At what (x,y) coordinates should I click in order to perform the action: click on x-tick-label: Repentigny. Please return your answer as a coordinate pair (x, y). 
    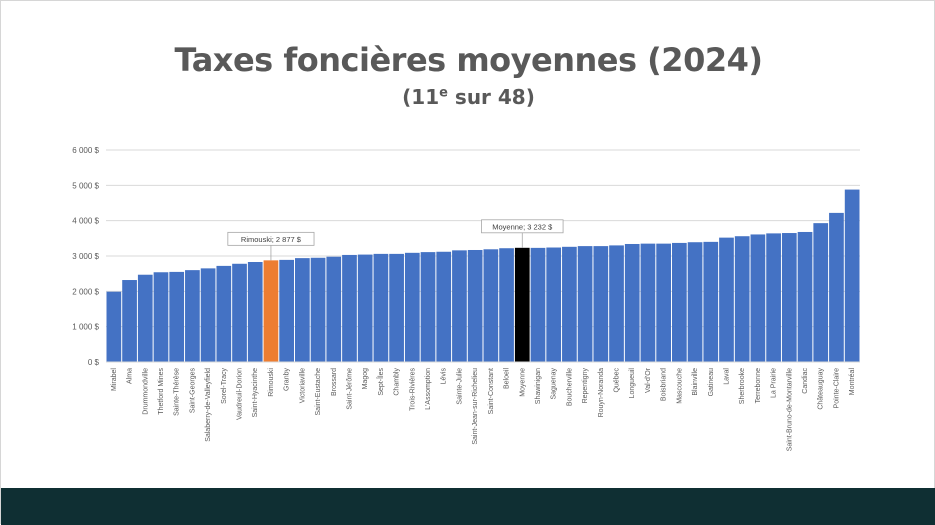
    Looking at the image, I should click on (585, 386).